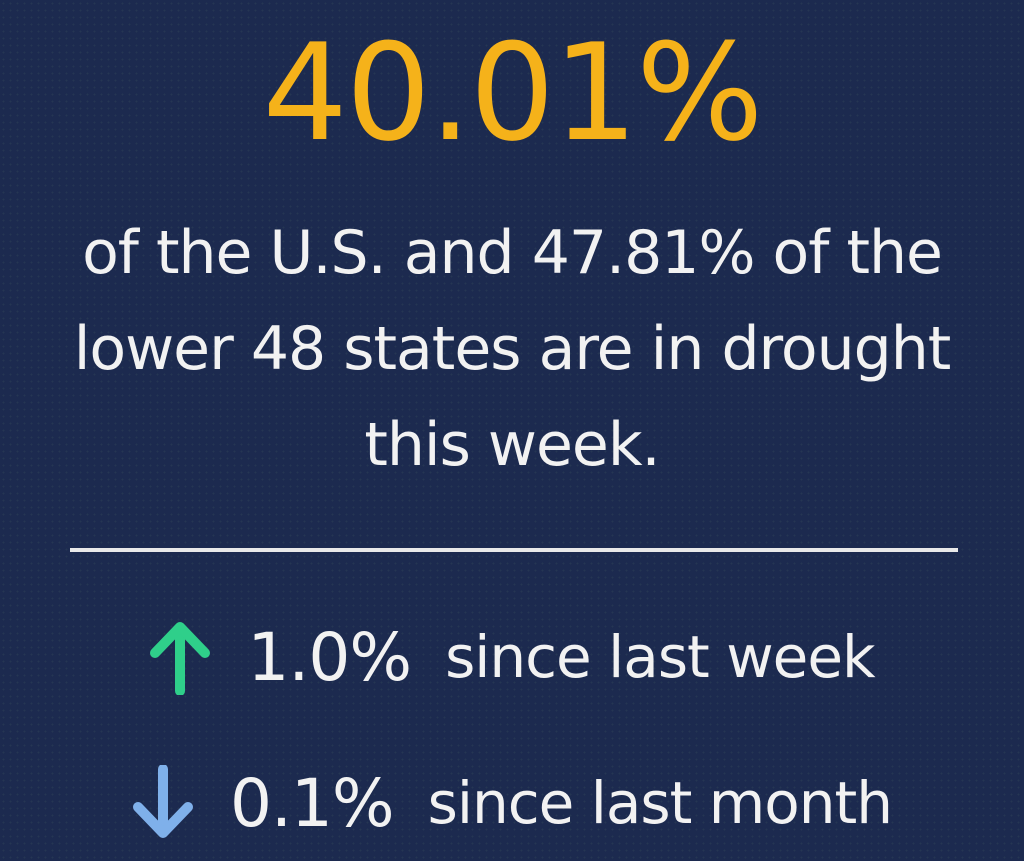 This screenshot has width=1024, height=861. What do you see at coordinates (660, 657) in the screenshot?
I see `change-label-week: since last week` at bounding box center [660, 657].